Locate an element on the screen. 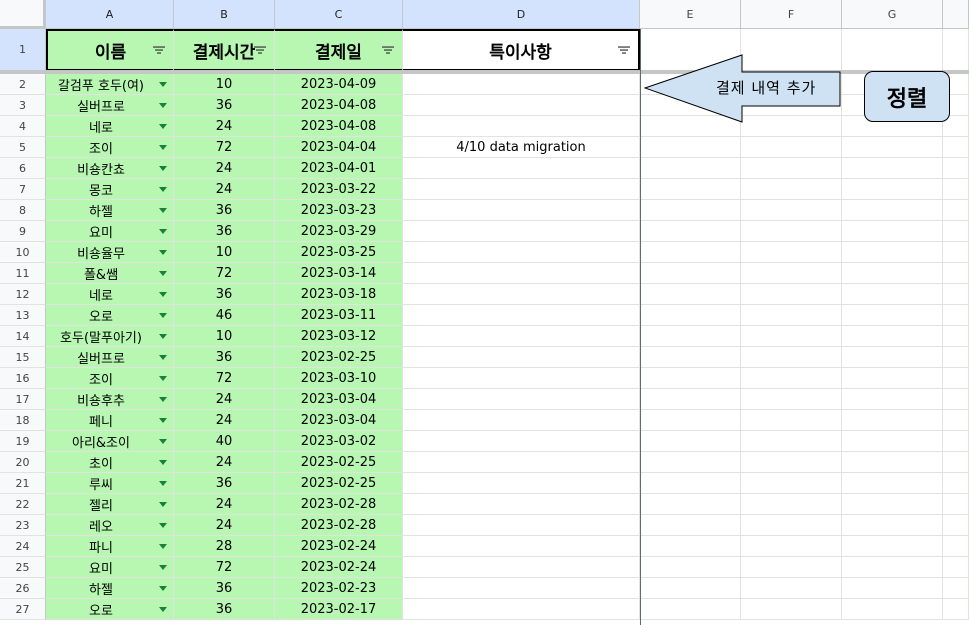 The width and height of the screenshot is (969, 625). name-cell: 폴&쌤 is located at coordinates (110, 273).